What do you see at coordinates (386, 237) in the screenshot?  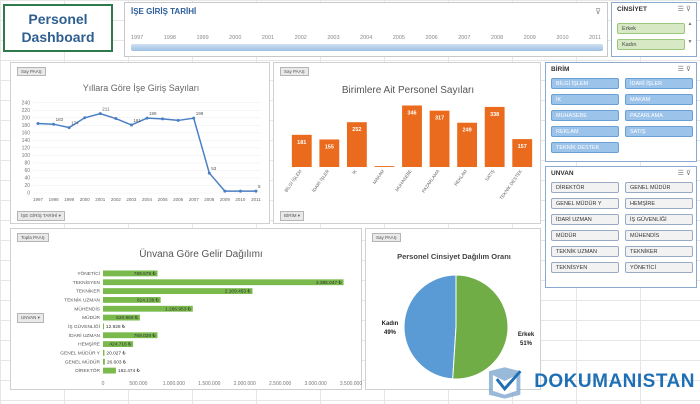 I see `pie-value-button: Say PAAŞ` at bounding box center [386, 237].